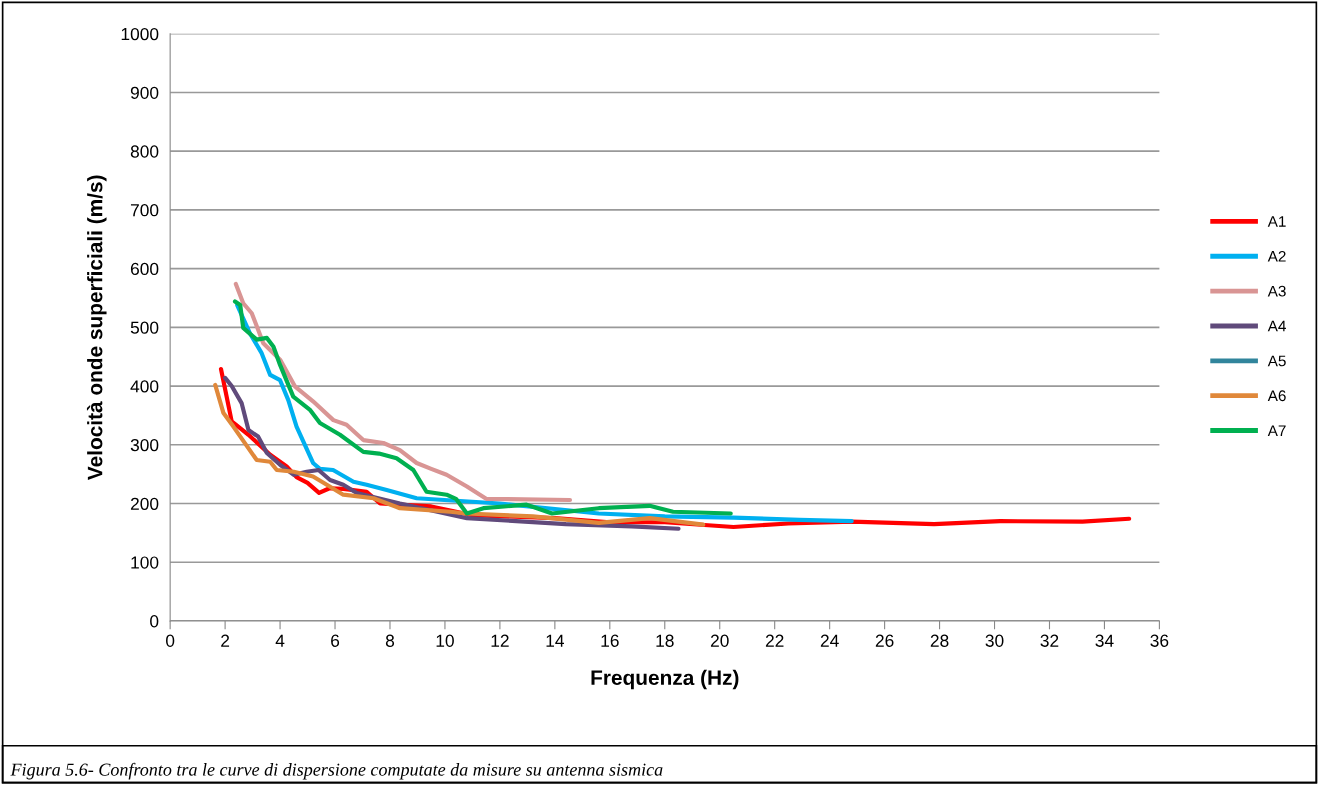 This screenshot has height=785, width=1319. Describe the element at coordinates (390, 640) in the screenshot. I see `x-tick-label: 8` at that location.